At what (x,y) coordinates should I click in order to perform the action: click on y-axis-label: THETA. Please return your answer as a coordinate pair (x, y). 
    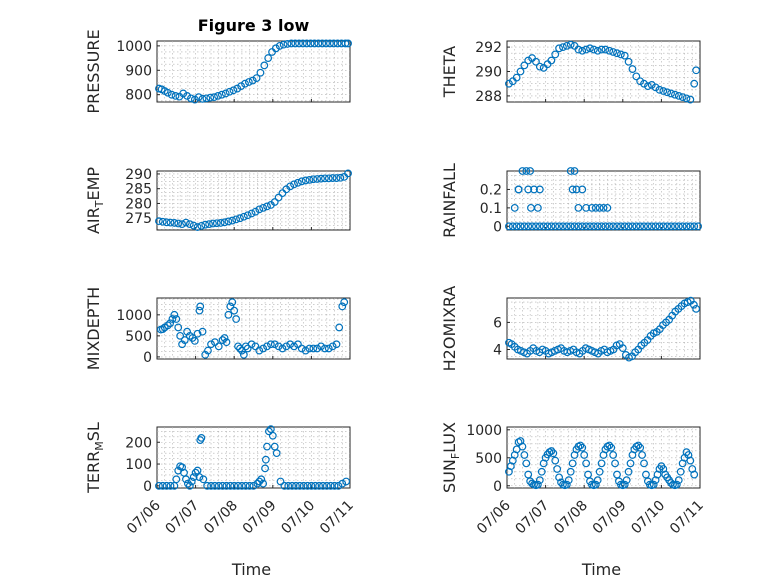
    Looking at the image, I should click on (449, 72).